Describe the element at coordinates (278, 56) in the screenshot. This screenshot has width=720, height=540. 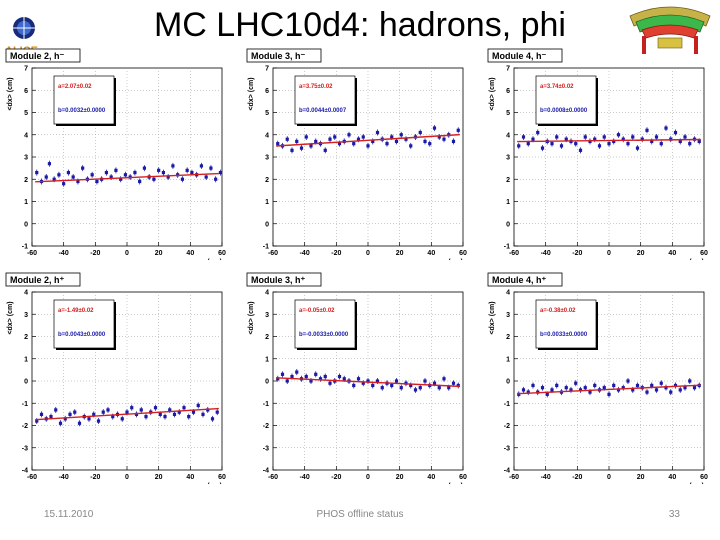
I see `plot-title: Module 3, h⁻` at that location.